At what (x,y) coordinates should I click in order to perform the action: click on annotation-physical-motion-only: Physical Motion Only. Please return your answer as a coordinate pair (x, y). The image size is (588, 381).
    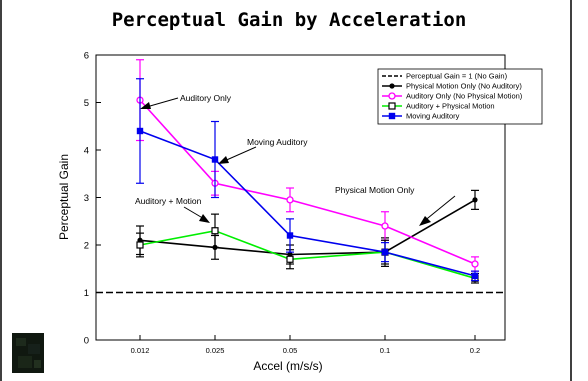
    Looking at the image, I should click on (395, 205).